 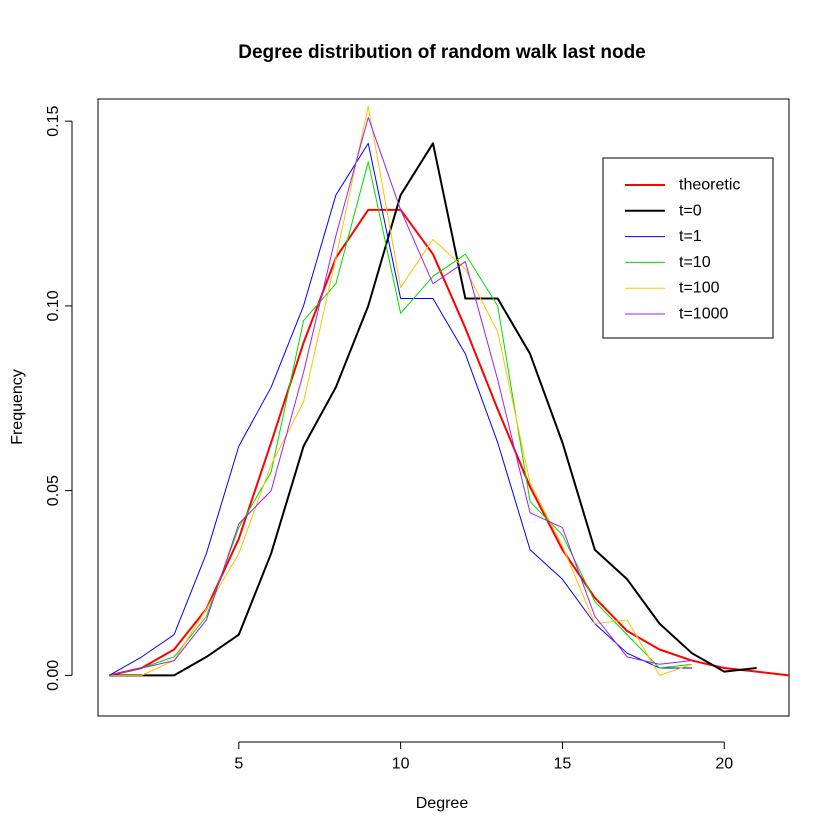 What do you see at coordinates (724, 763) in the screenshot?
I see `x-tick-label: 20` at bounding box center [724, 763].